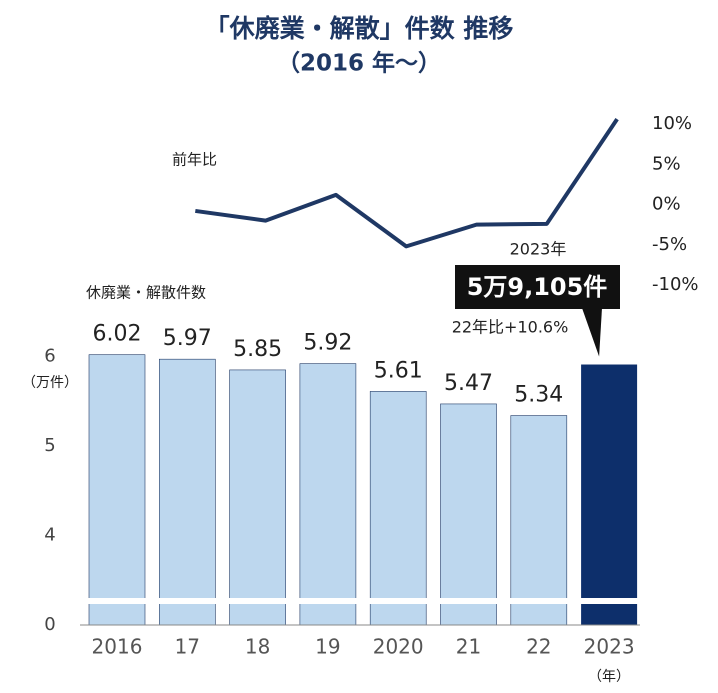 The image size is (718, 693). What do you see at coordinates (117, 647) in the screenshot?
I see `x-tick-label: 2016` at bounding box center [117, 647].